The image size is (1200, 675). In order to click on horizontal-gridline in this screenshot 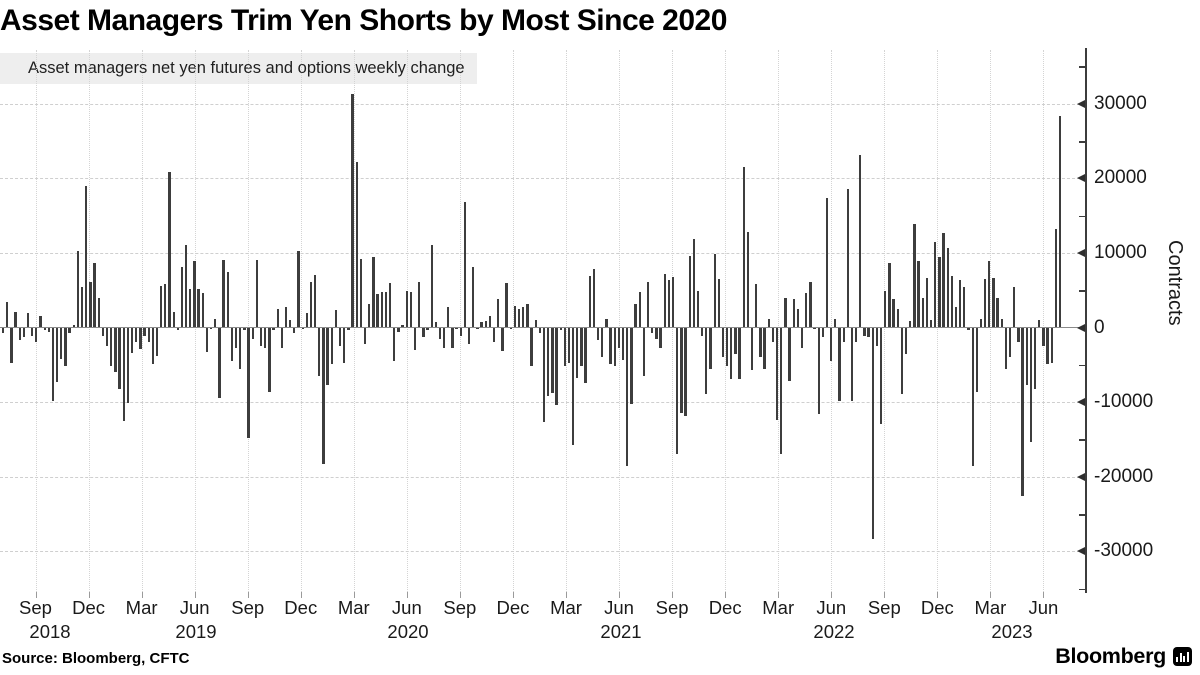, I will do `click(540, 477)`.